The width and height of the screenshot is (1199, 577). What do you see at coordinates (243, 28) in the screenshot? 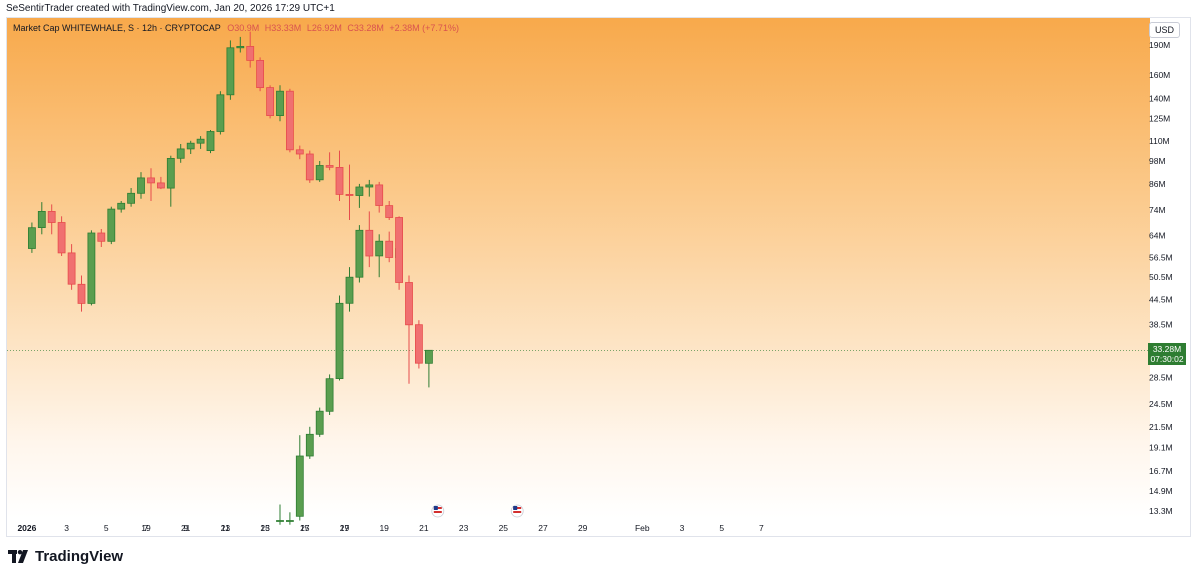
I see `legend-open: O30.9M` at bounding box center [243, 28].